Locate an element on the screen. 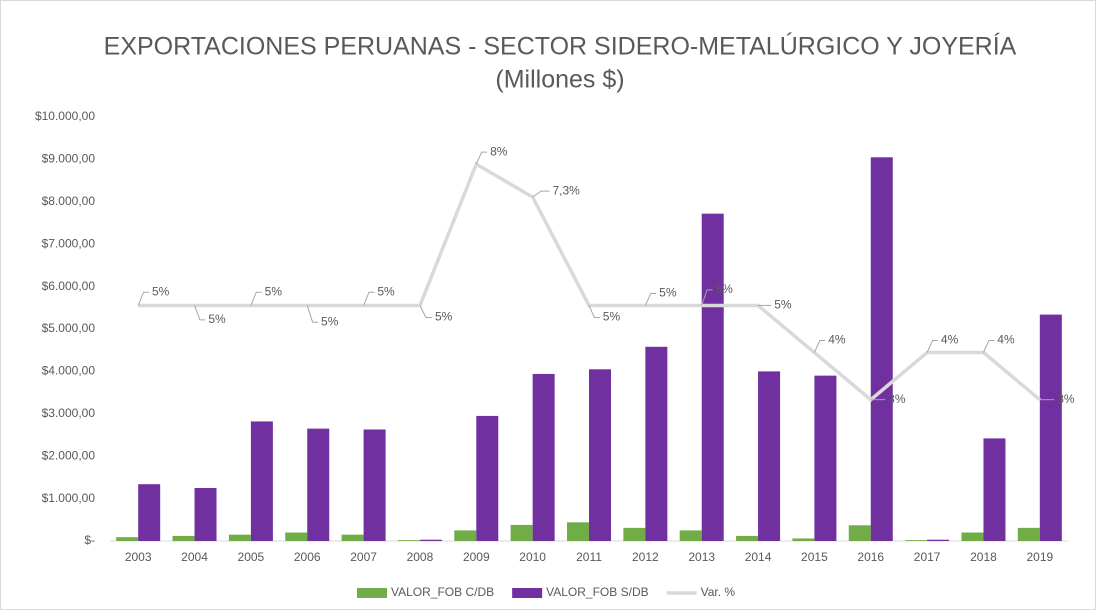  x-tick-label: 2012 is located at coordinates (645, 557).